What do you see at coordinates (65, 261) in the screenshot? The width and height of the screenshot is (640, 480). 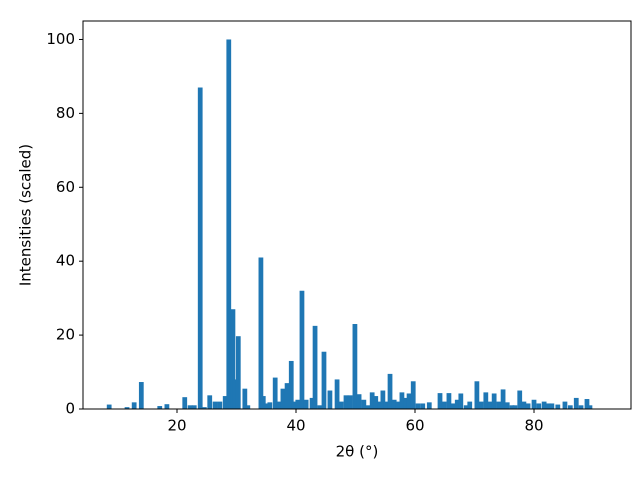 I see `y-tick-label: 40` at bounding box center [65, 261].